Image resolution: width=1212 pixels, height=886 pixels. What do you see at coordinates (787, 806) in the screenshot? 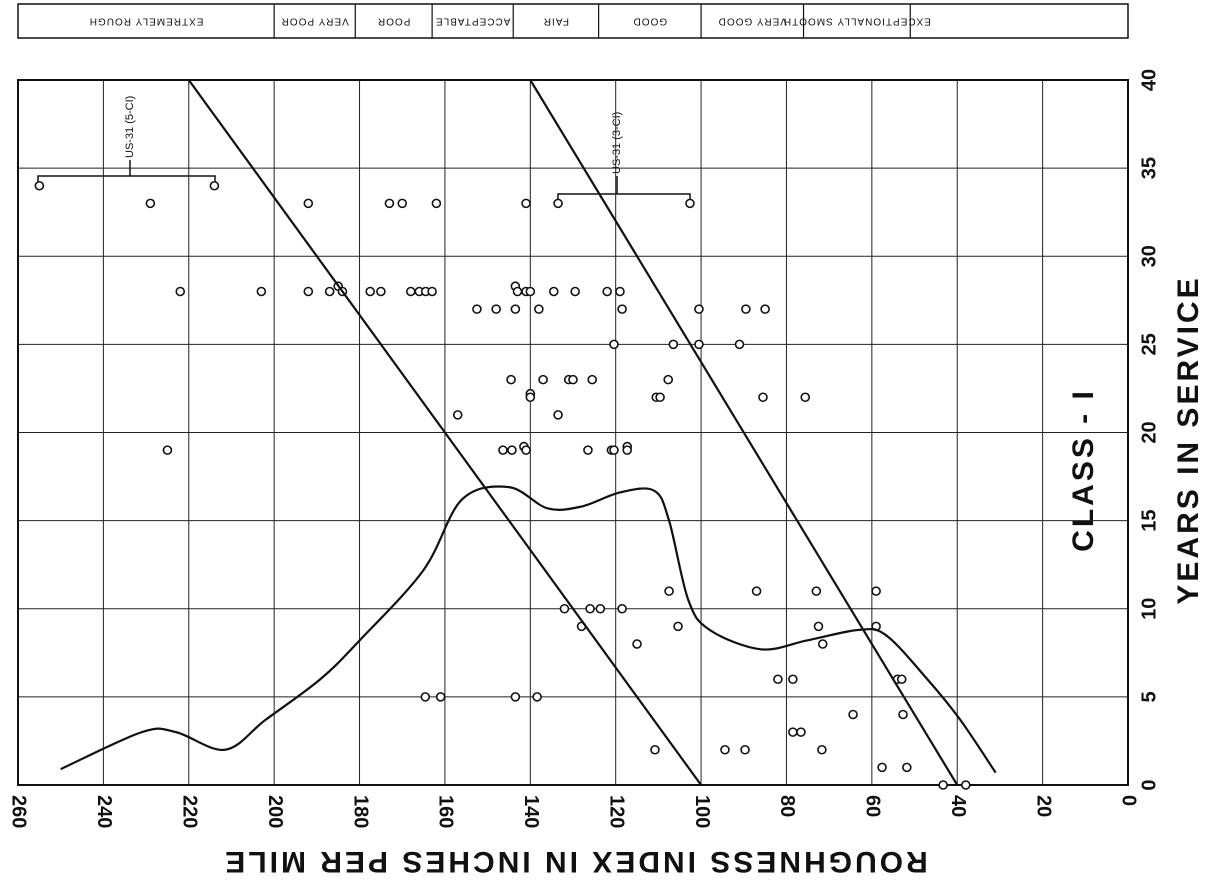
I see `x-tick-label: 80` at bounding box center [787, 806].